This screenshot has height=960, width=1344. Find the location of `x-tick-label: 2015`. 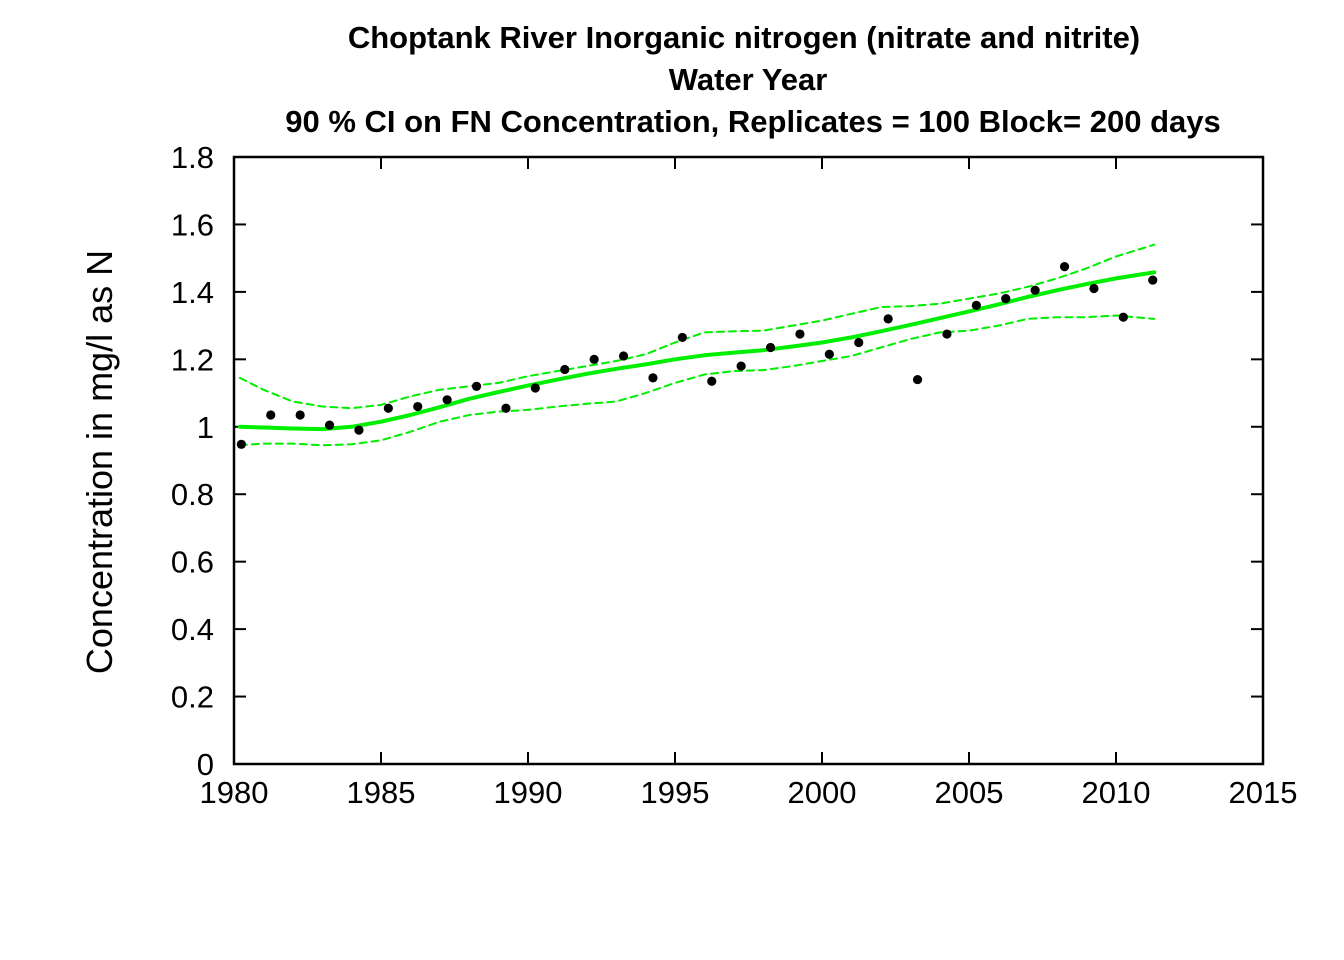

x-tick-label: 2015 is located at coordinates (1263, 792).